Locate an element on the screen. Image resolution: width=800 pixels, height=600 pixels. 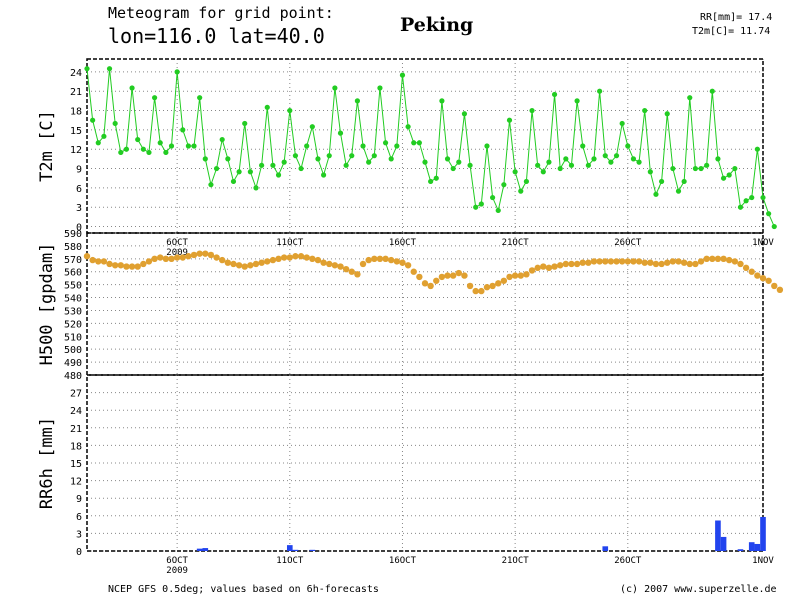
x-tick-label: 11OCT is located at coordinates (290, 243).